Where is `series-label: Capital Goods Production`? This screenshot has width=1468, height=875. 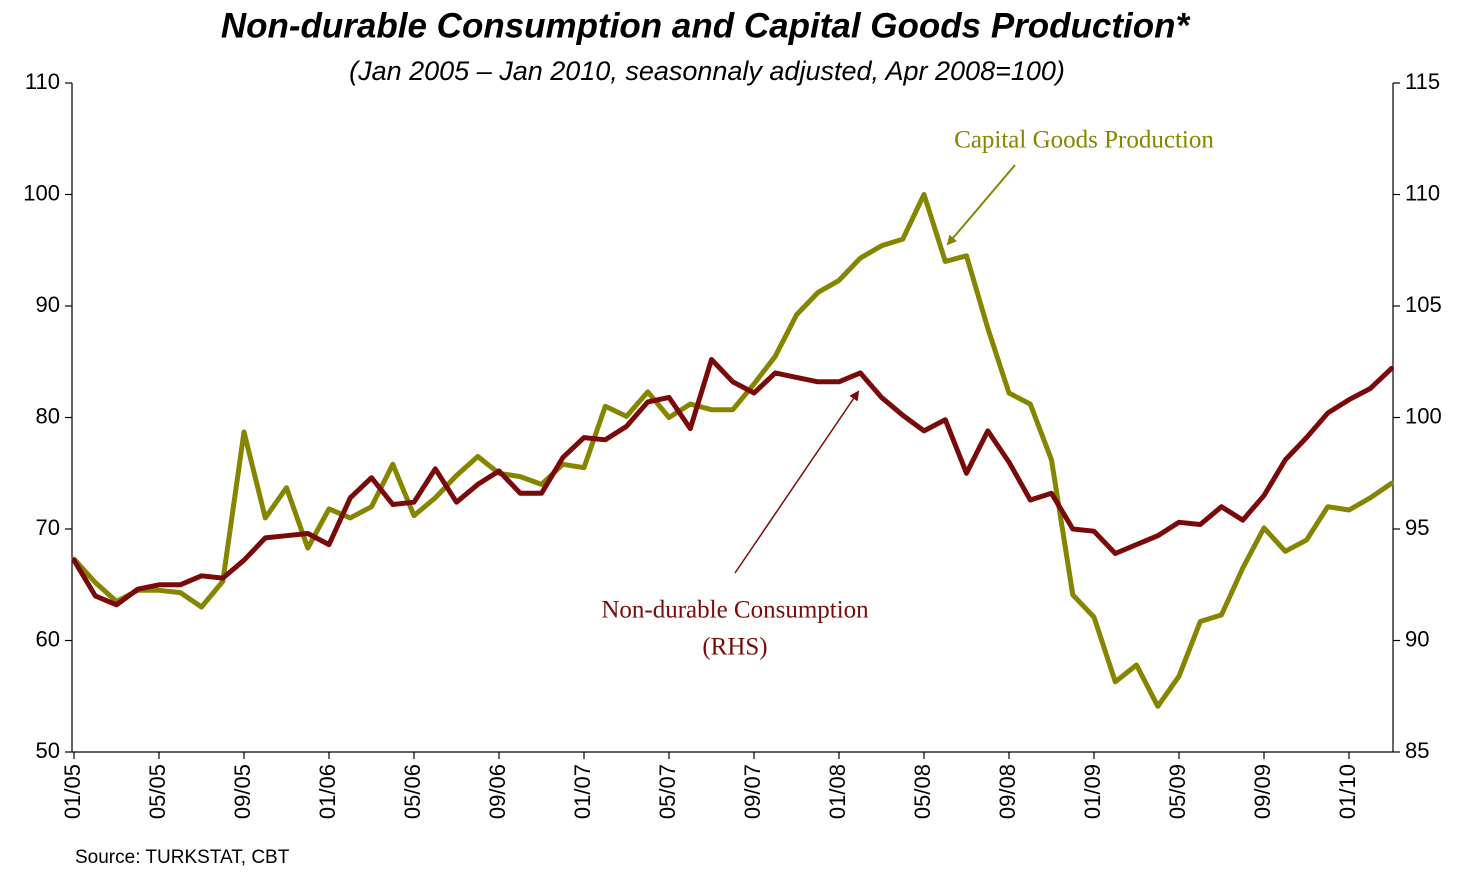 series-label: Capital Goods Production is located at coordinates (1084, 140).